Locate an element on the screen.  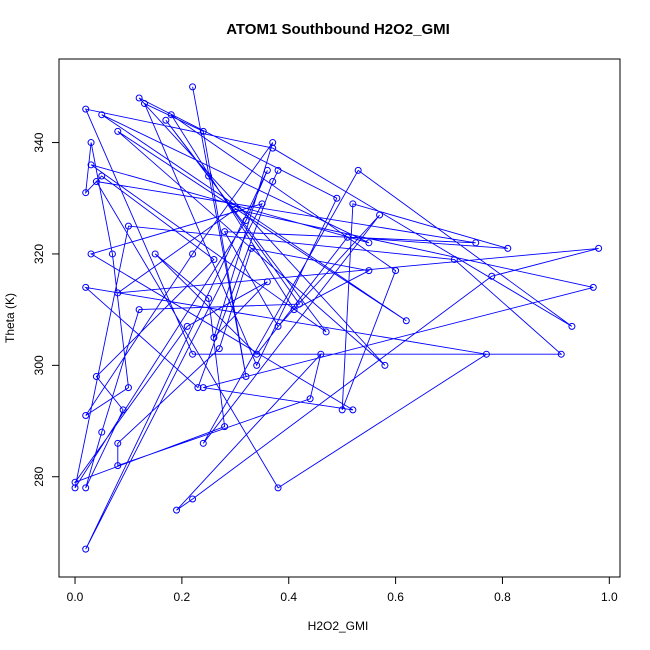
x-tick-label: 0.0 is located at coordinates (75, 597).